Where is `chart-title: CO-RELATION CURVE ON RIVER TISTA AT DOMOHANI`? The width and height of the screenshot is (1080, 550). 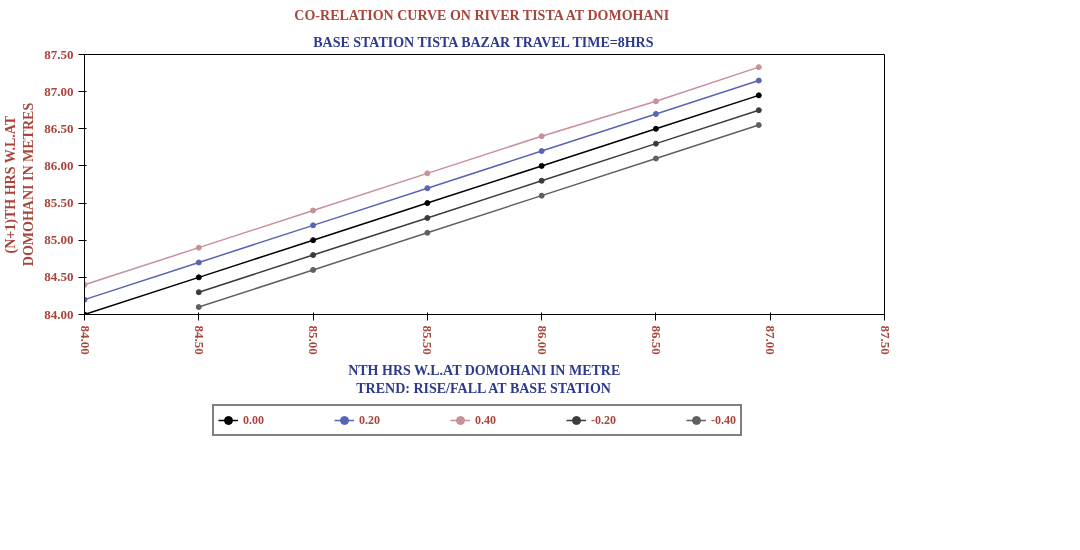
chart-title: CO-RELATION CURVE ON RIVER TISTA AT DOMOHANI is located at coordinates (482, 15).